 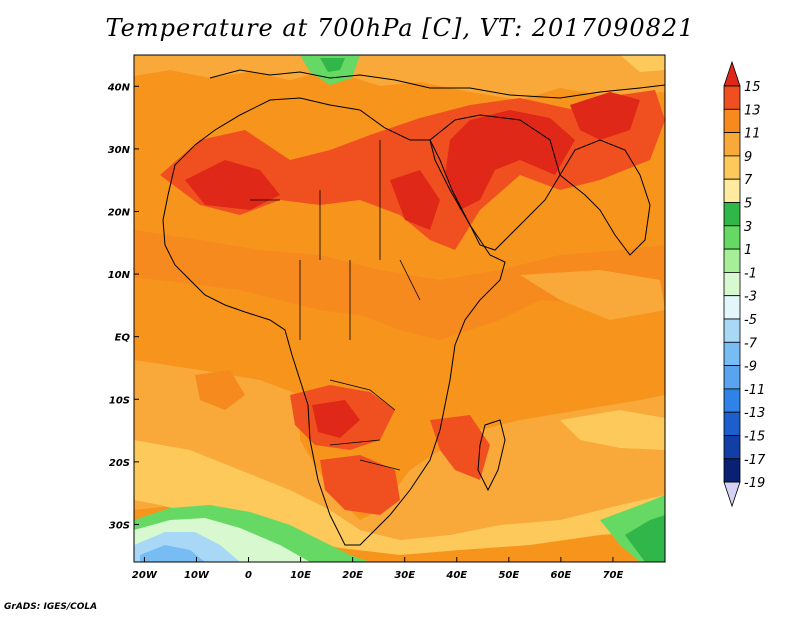 What do you see at coordinates (119, 525) in the screenshot?
I see `y-tick-label: 30S` at bounding box center [119, 525].